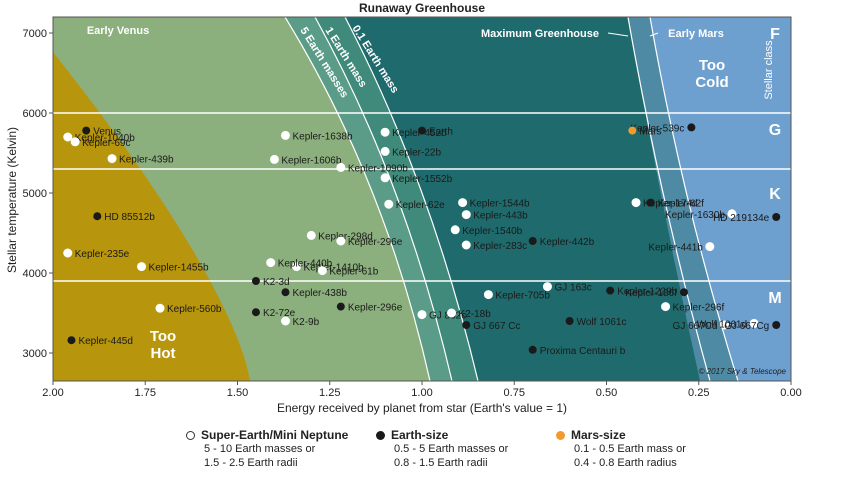 Image resolution: width=845 pixels, height=488 pixels. I want to click on too-cold-label-line2: Cold, so click(711, 82).